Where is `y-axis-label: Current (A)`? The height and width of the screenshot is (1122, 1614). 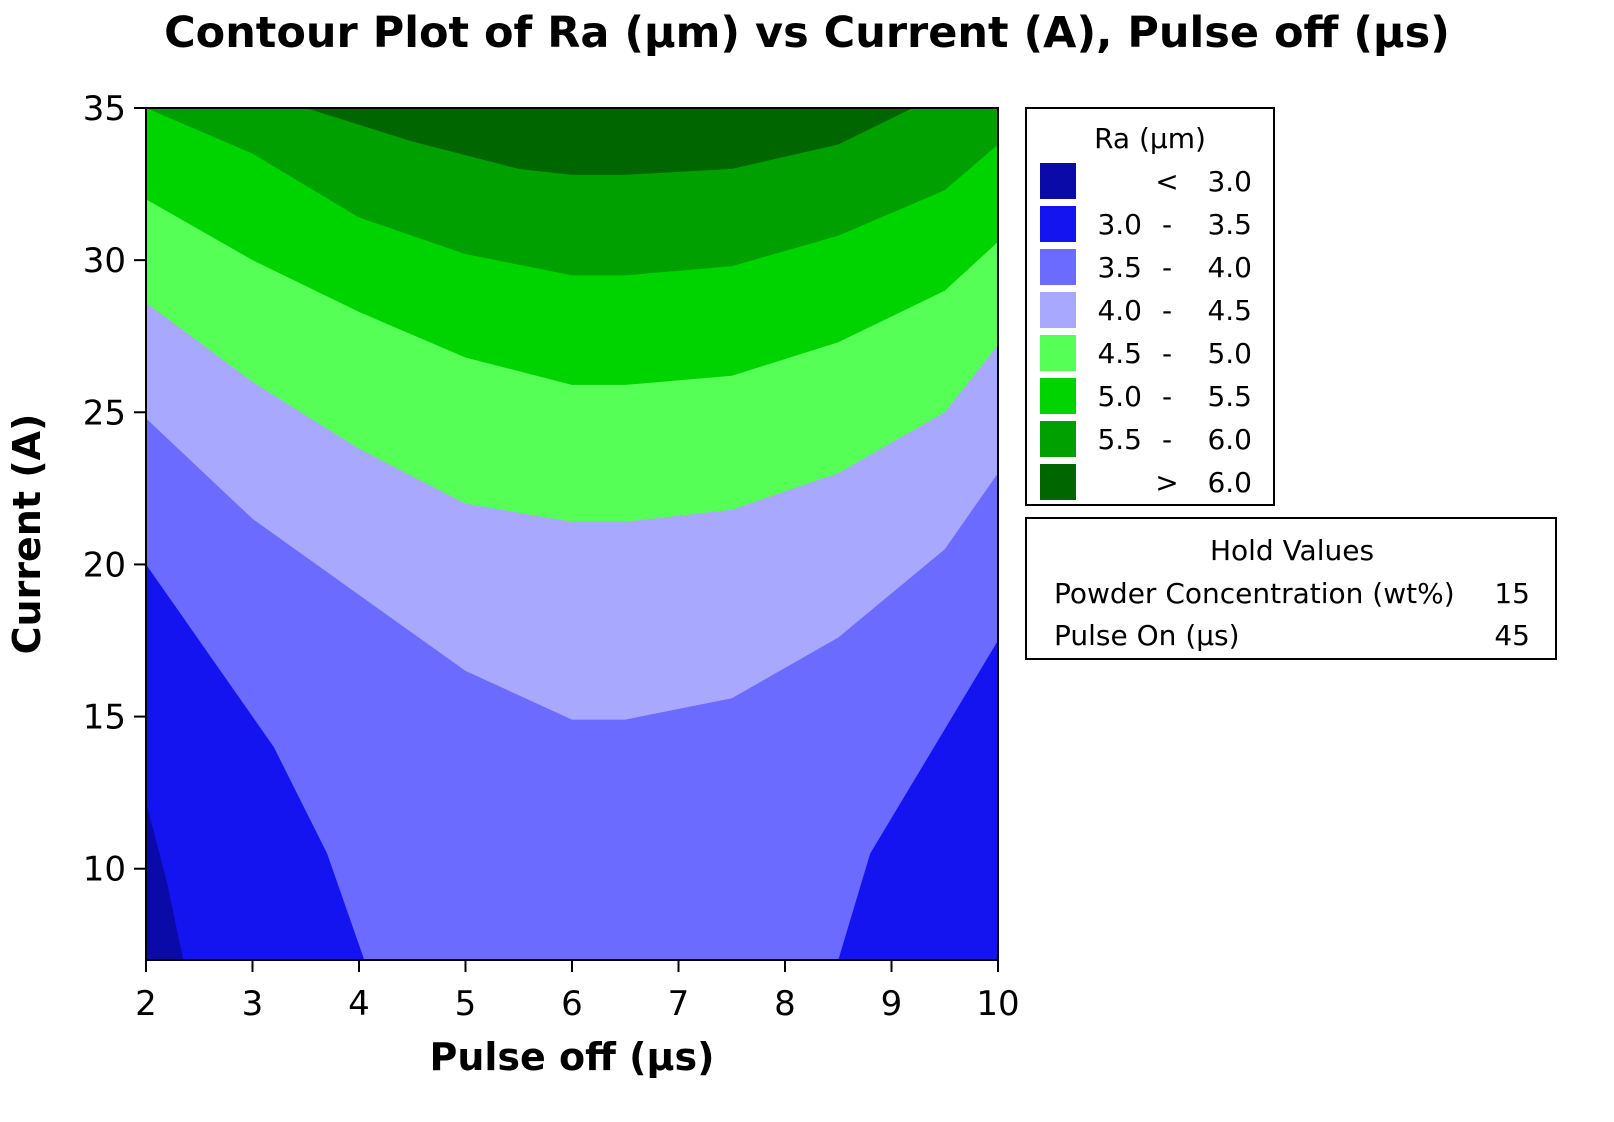 y-axis-label: Current (A) is located at coordinates (27, 534).